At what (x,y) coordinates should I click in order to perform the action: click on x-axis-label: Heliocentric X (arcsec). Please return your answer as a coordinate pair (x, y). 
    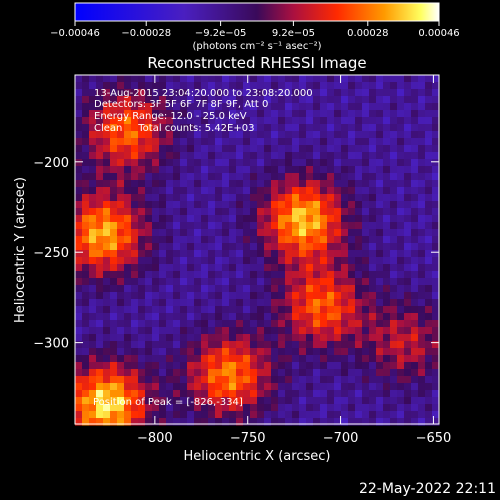
    Looking at the image, I should click on (257, 456).